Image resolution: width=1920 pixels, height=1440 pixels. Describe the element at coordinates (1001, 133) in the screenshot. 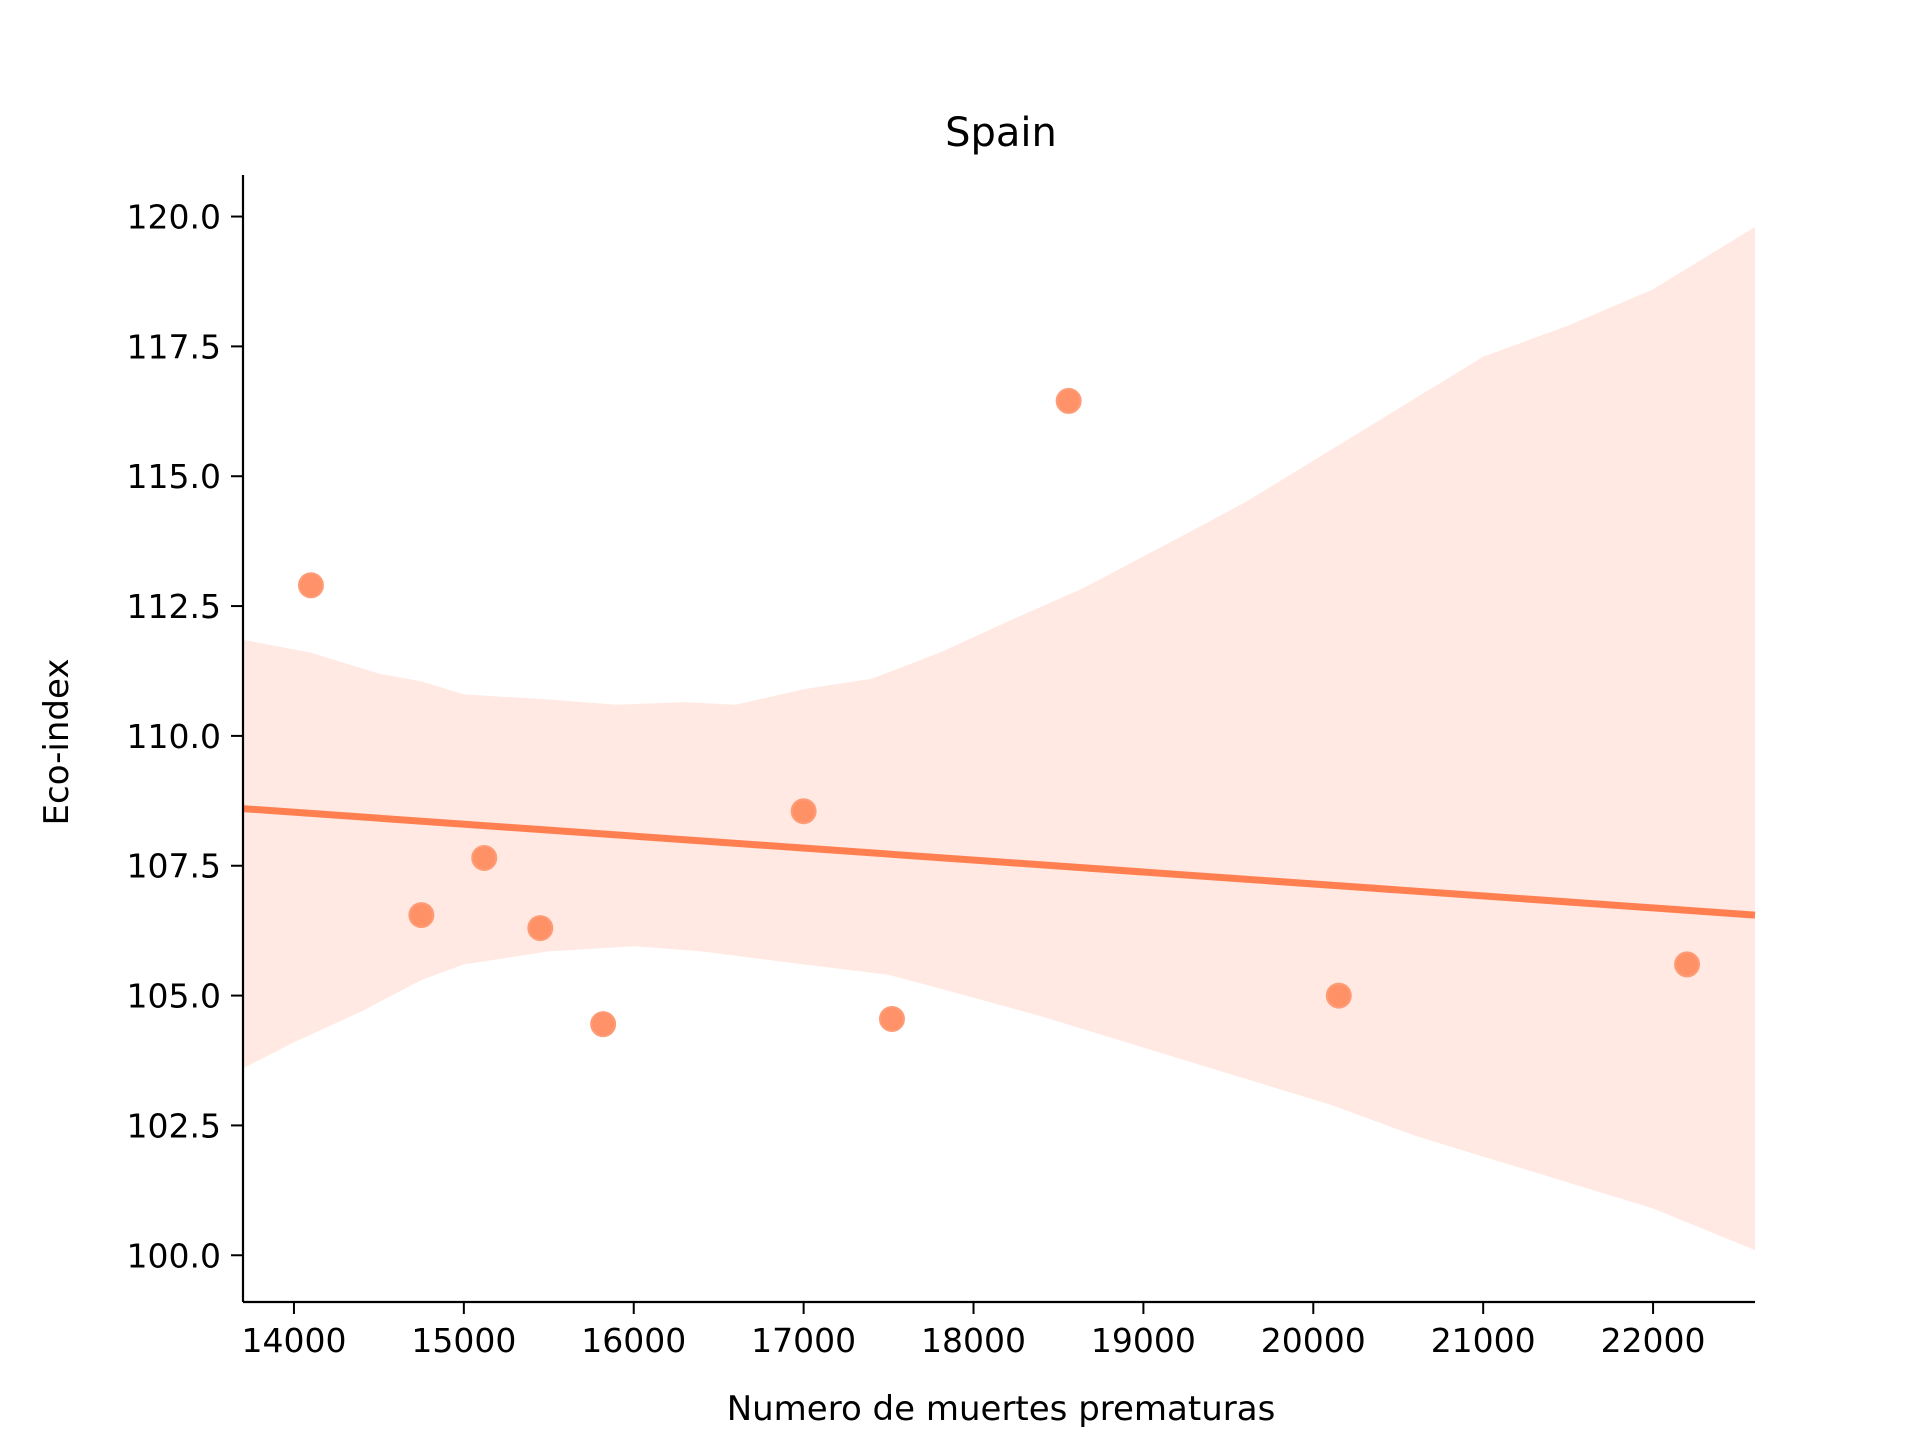

I see `chart-title: Spain` at that location.